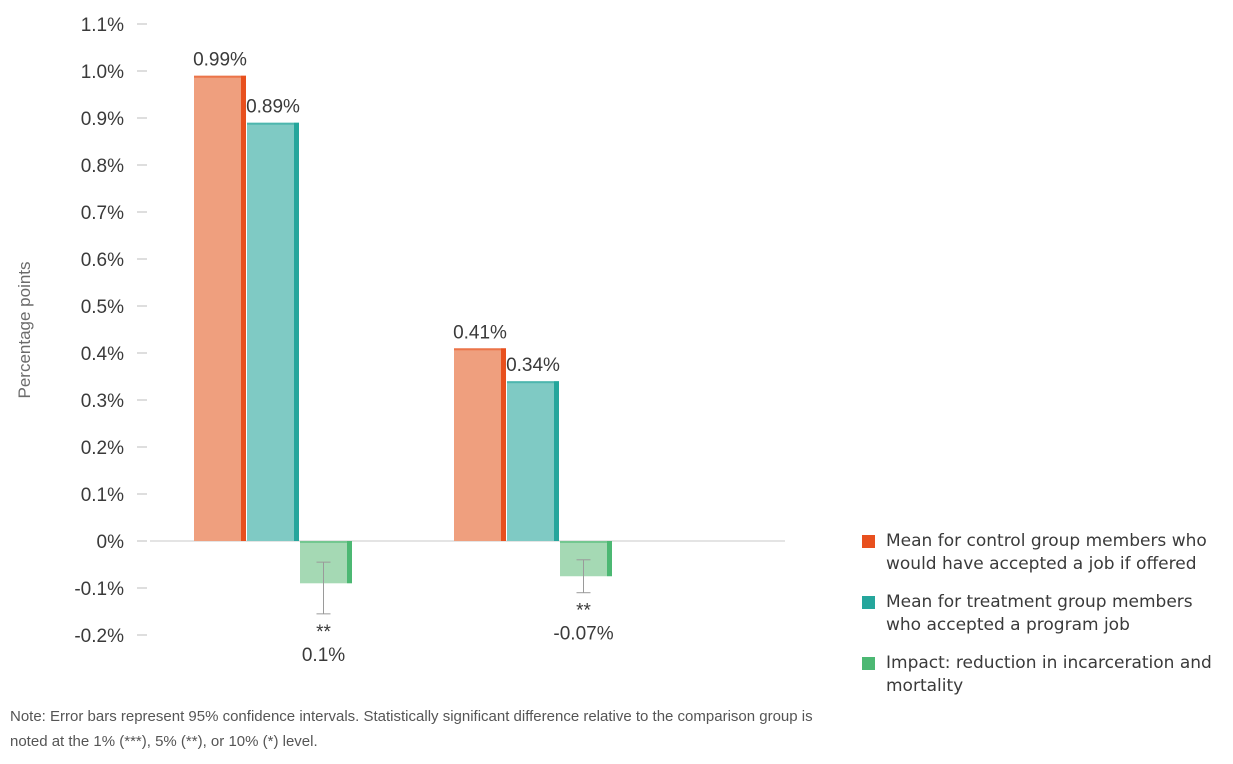 This screenshot has height=764, width=1233. What do you see at coordinates (102, 166) in the screenshot?
I see `y-tick-label: 0.8%` at bounding box center [102, 166].